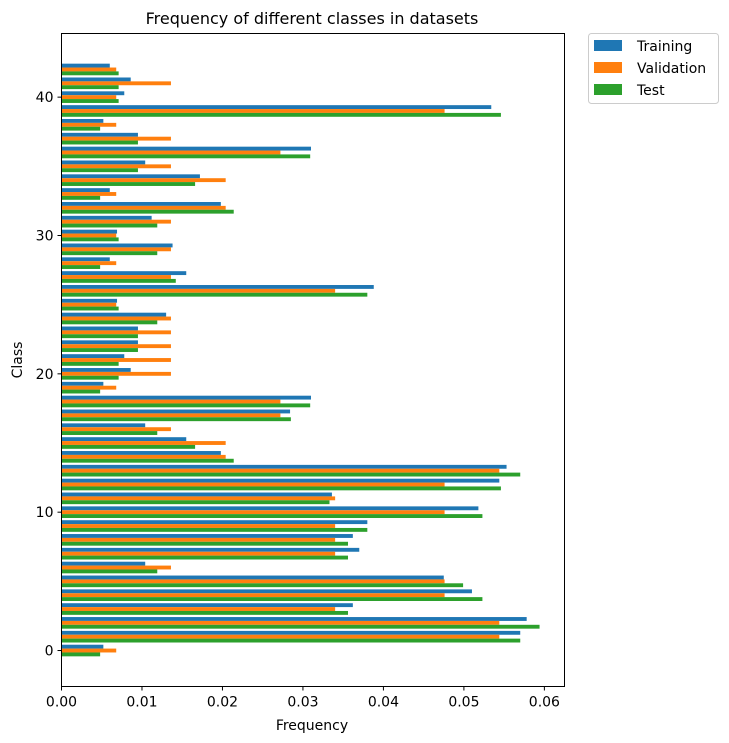 Image resolution: width=729 pixels, height=743 pixels. Describe the element at coordinates (49, 375) in the screenshot. I see `y-axis-ticks: 0 10 20 30 40` at that location.